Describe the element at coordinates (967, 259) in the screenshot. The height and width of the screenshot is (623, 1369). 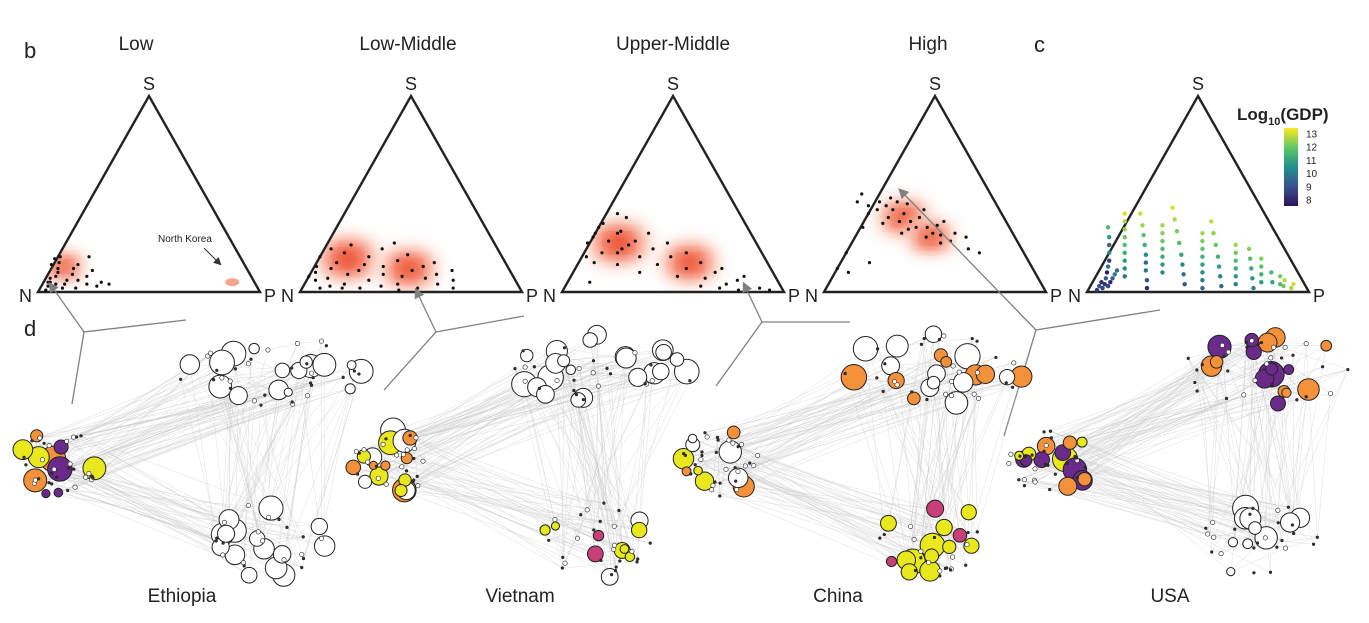
I see `connector-arrow-usa` at that location.